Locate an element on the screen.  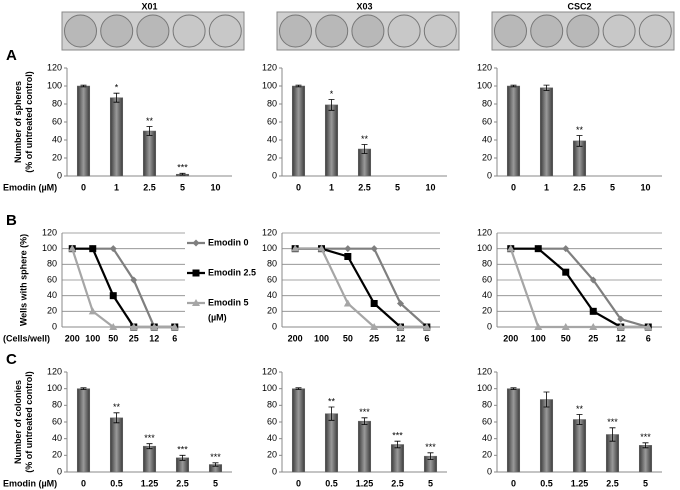
legend-label: Emodin 0 is located at coordinates (228, 242).